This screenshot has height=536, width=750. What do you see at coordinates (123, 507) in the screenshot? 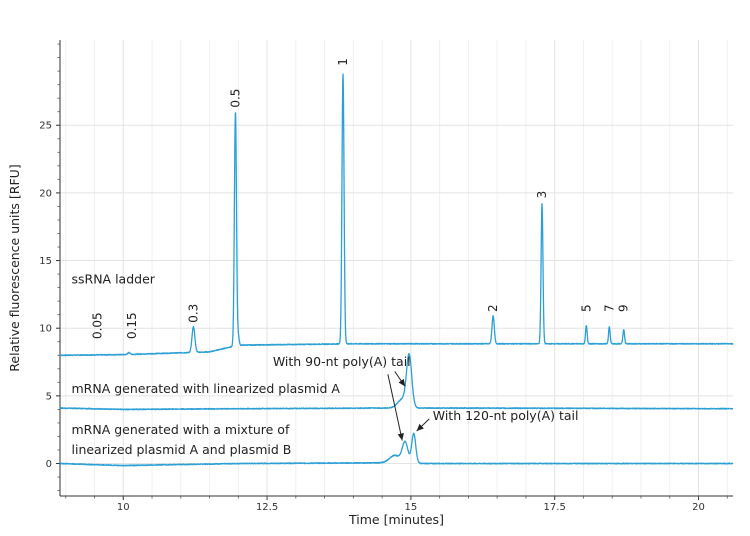
I see `x-tick-label: 10` at bounding box center [123, 507].